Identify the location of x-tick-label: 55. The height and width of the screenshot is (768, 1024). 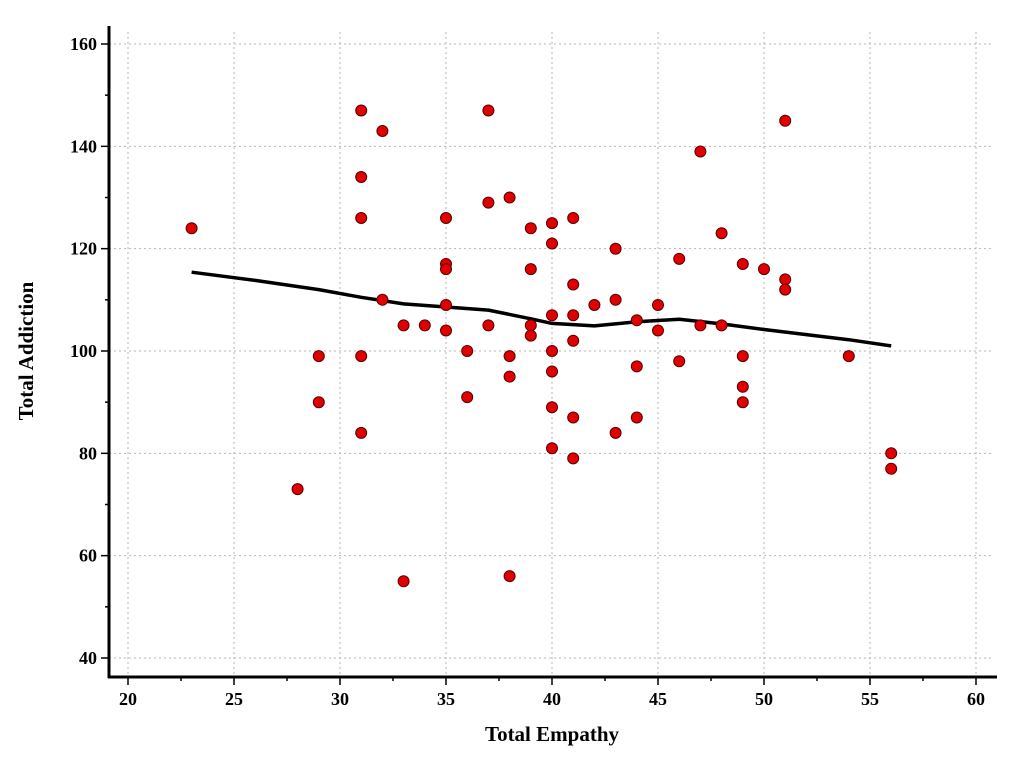
(870, 699).